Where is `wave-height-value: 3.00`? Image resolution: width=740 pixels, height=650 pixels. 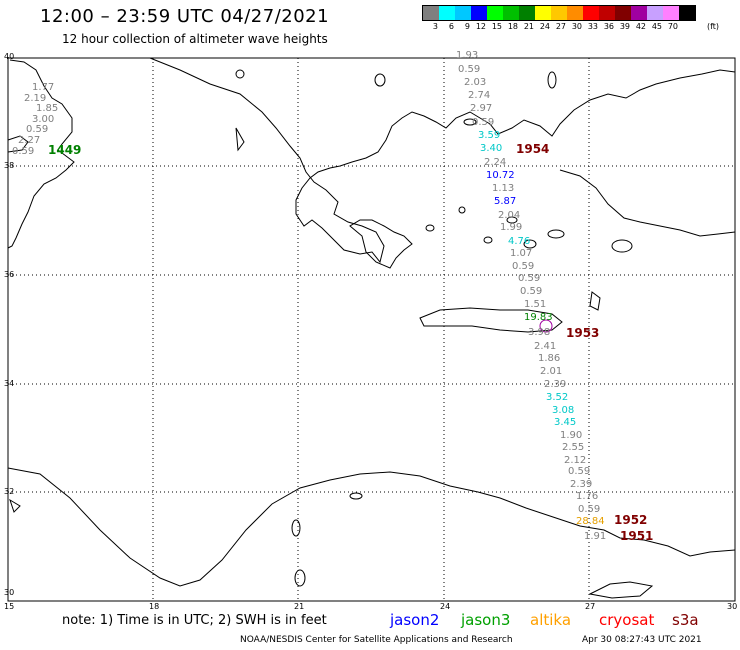
wave-height-value: 3.00 is located at coordinates (43, 119).